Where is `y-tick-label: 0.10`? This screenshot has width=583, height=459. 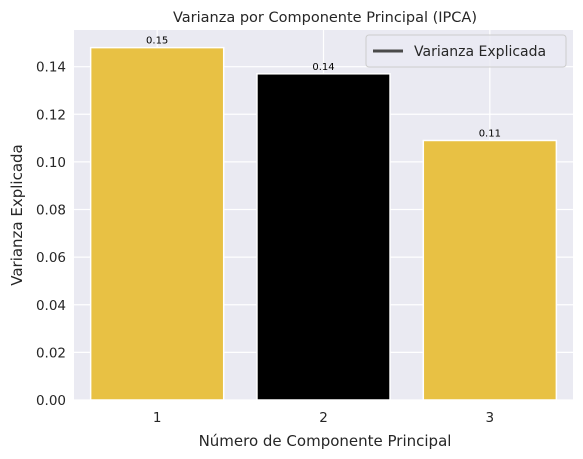 y-tick-label: 0.10 is located at coordinates (51, 163).